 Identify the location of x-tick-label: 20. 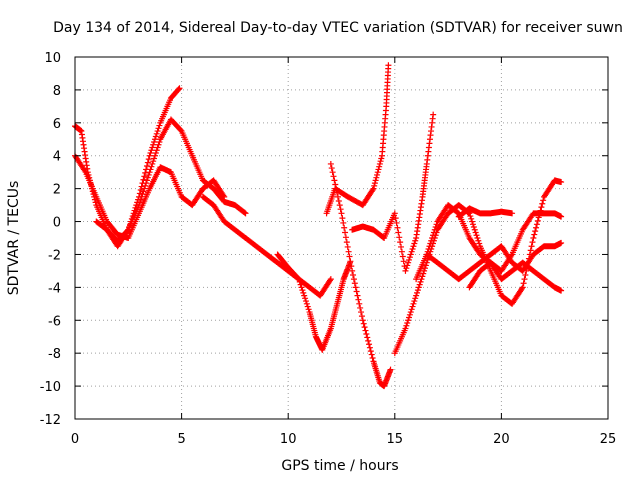
(501, 439).